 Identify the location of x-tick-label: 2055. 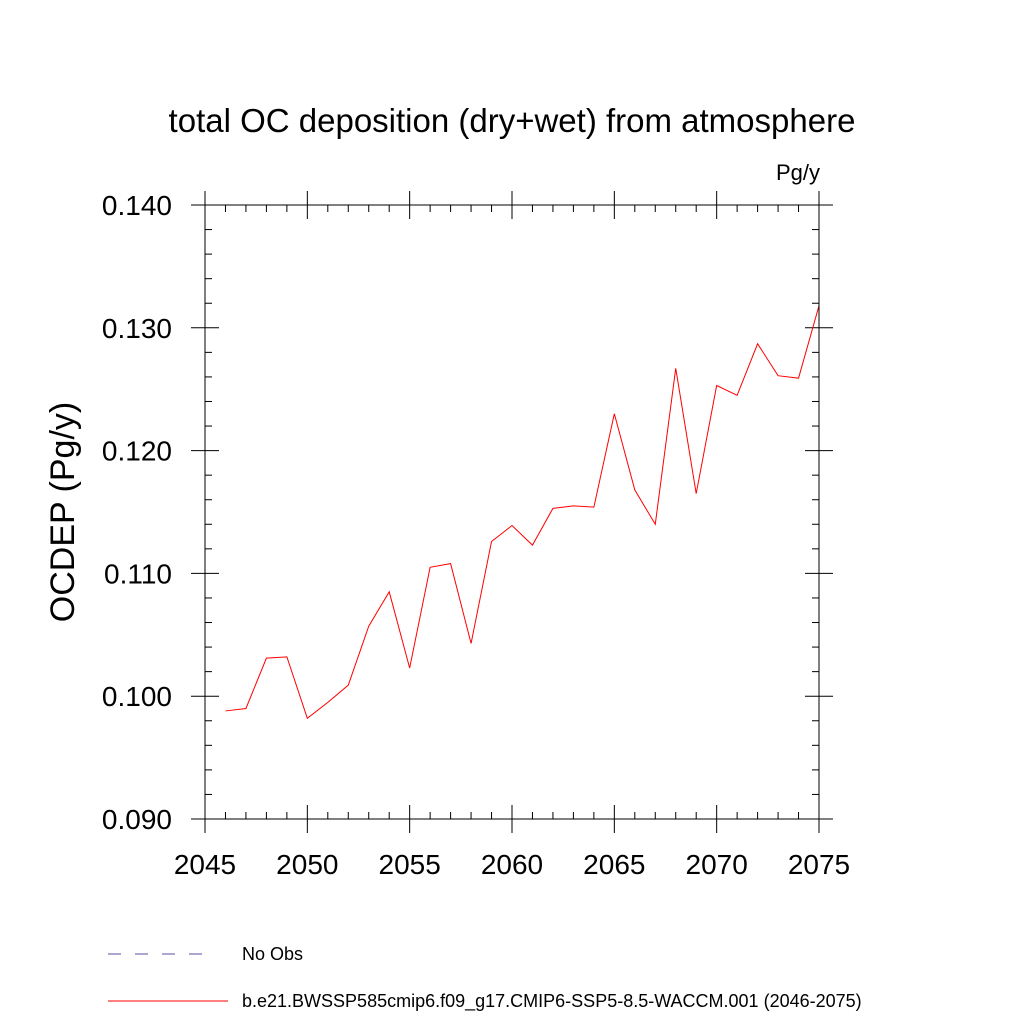
(410, 864).